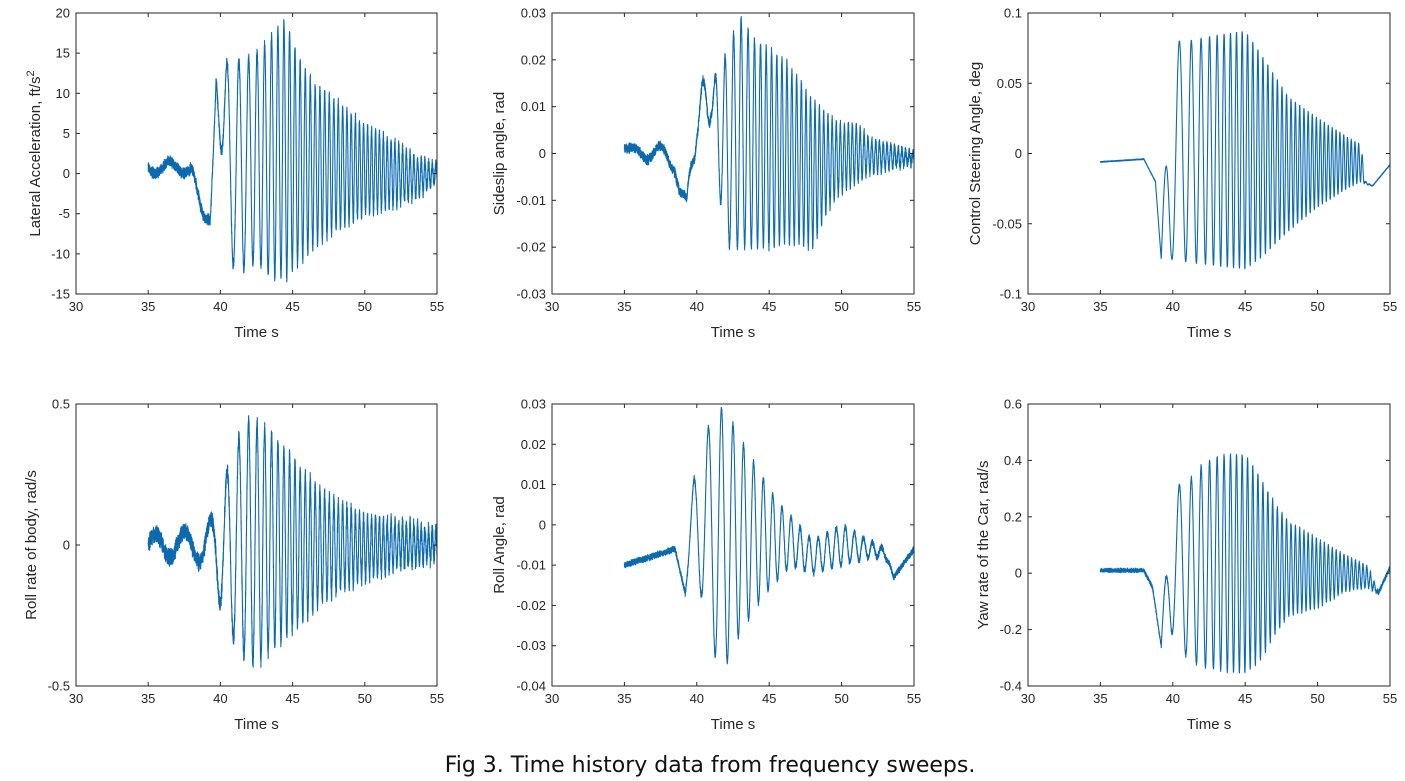 The width and height of the screenshot is (1405, 781). What do you see at coordinates (1013, 516) in the screenshot?
I see `y-tick-label: 0.2` at bounding box center [1013, 516].